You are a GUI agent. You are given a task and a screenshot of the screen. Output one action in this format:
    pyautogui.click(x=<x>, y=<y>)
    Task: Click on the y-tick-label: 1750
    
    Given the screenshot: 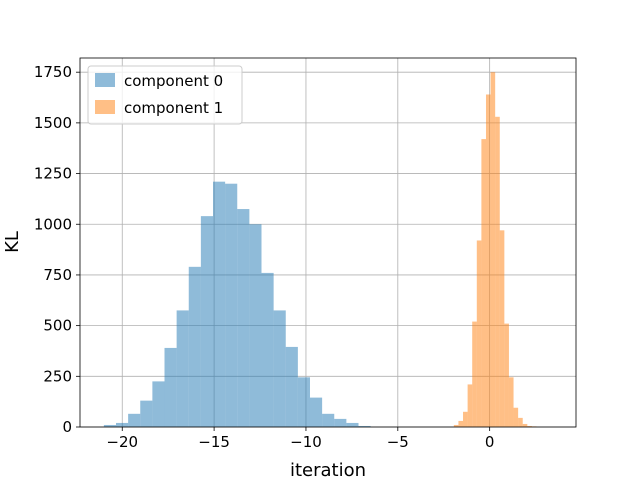 What is the action you would take?
    pyautogui.click(x=53, y=72)
    